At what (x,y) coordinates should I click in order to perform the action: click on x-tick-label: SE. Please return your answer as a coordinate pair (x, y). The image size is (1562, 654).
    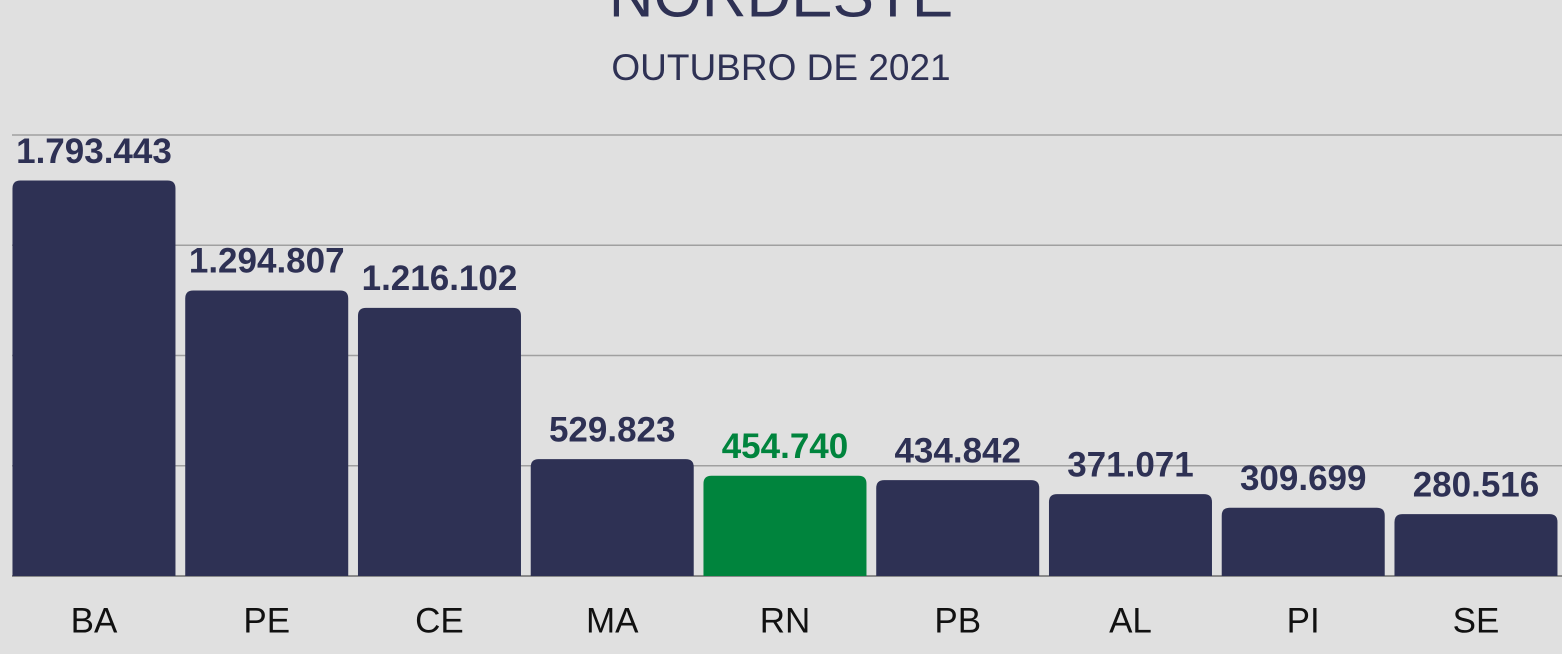
    Looking at the image, I should click on (1476, 620).